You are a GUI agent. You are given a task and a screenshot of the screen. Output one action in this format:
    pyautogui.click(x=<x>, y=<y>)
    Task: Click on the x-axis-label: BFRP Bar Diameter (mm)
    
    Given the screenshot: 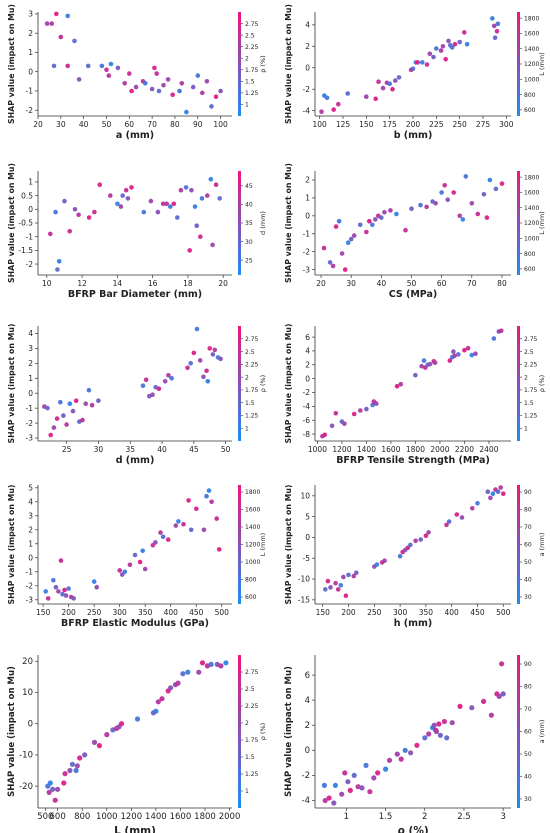 What is the action you would take?
    pyautogui.click(x=135, y=294)
    